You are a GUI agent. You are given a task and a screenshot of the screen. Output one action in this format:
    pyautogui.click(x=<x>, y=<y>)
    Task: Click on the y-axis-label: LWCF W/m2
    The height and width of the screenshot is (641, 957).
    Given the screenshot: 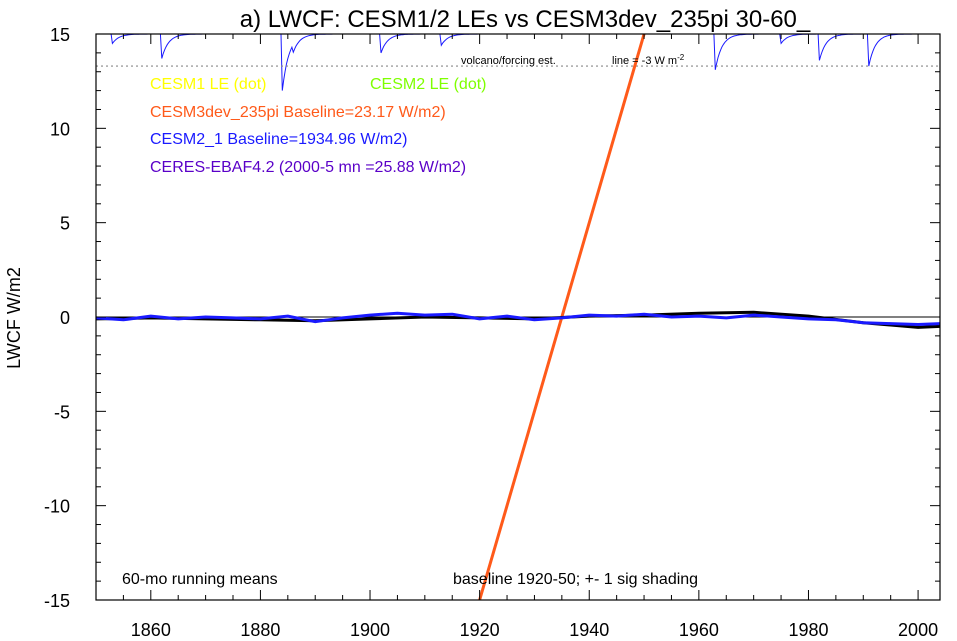 What is the action you would take?
    pyautogui.click(x=14, y=318)
    